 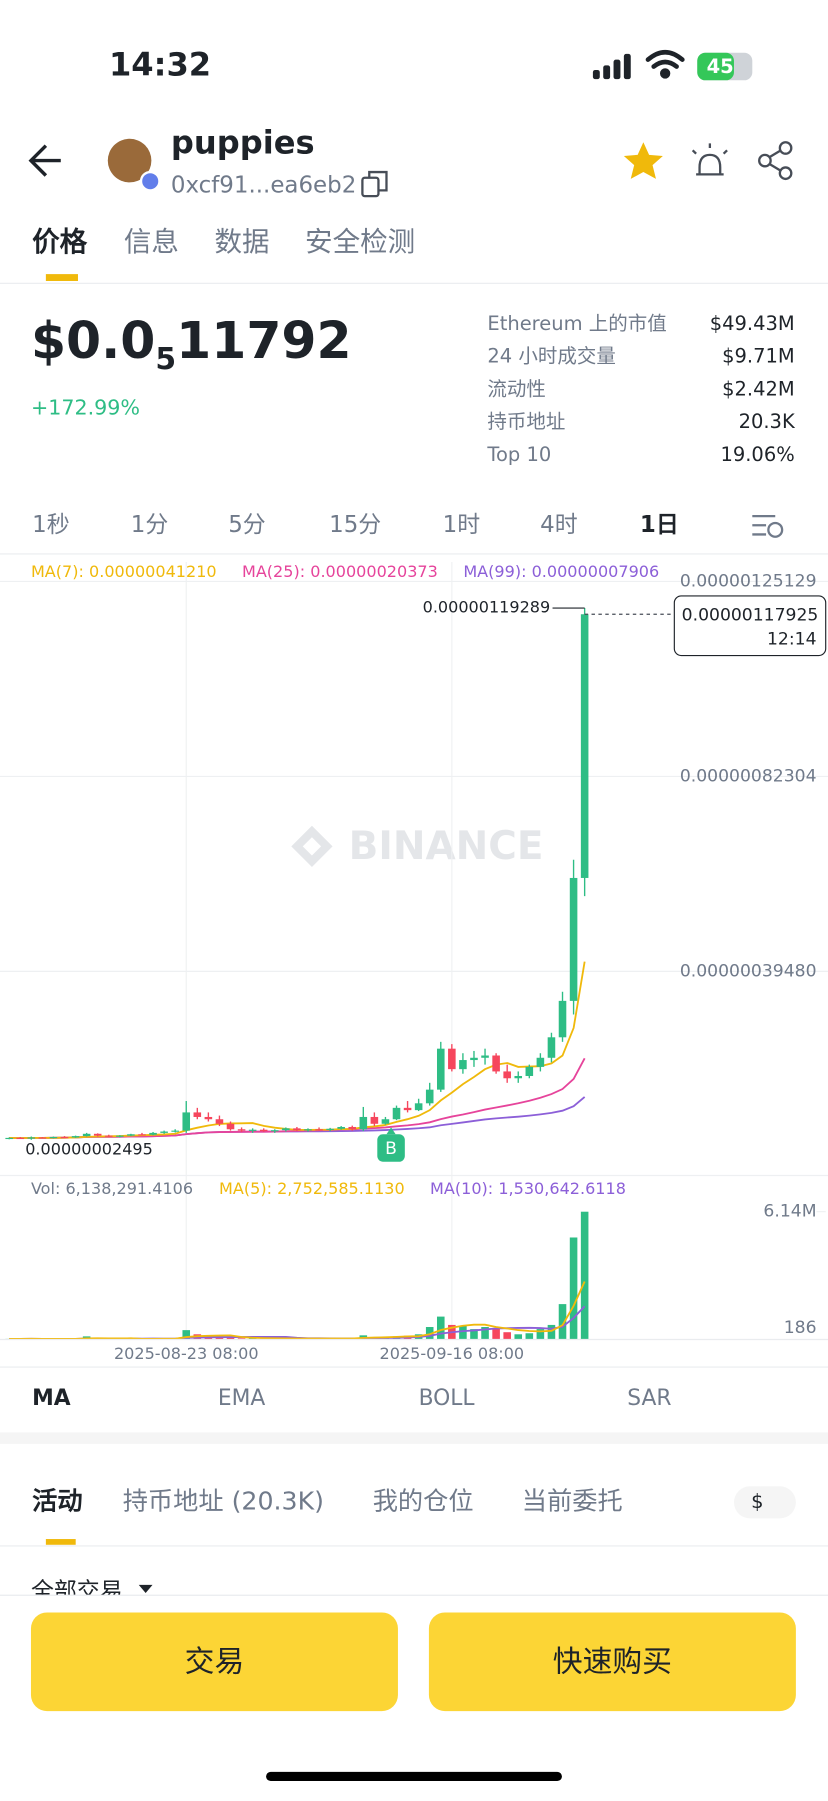 What do you see at coordinates (241, 242) in the screenshot?
I see `tab: 数据` at bounding box center [241, 242].